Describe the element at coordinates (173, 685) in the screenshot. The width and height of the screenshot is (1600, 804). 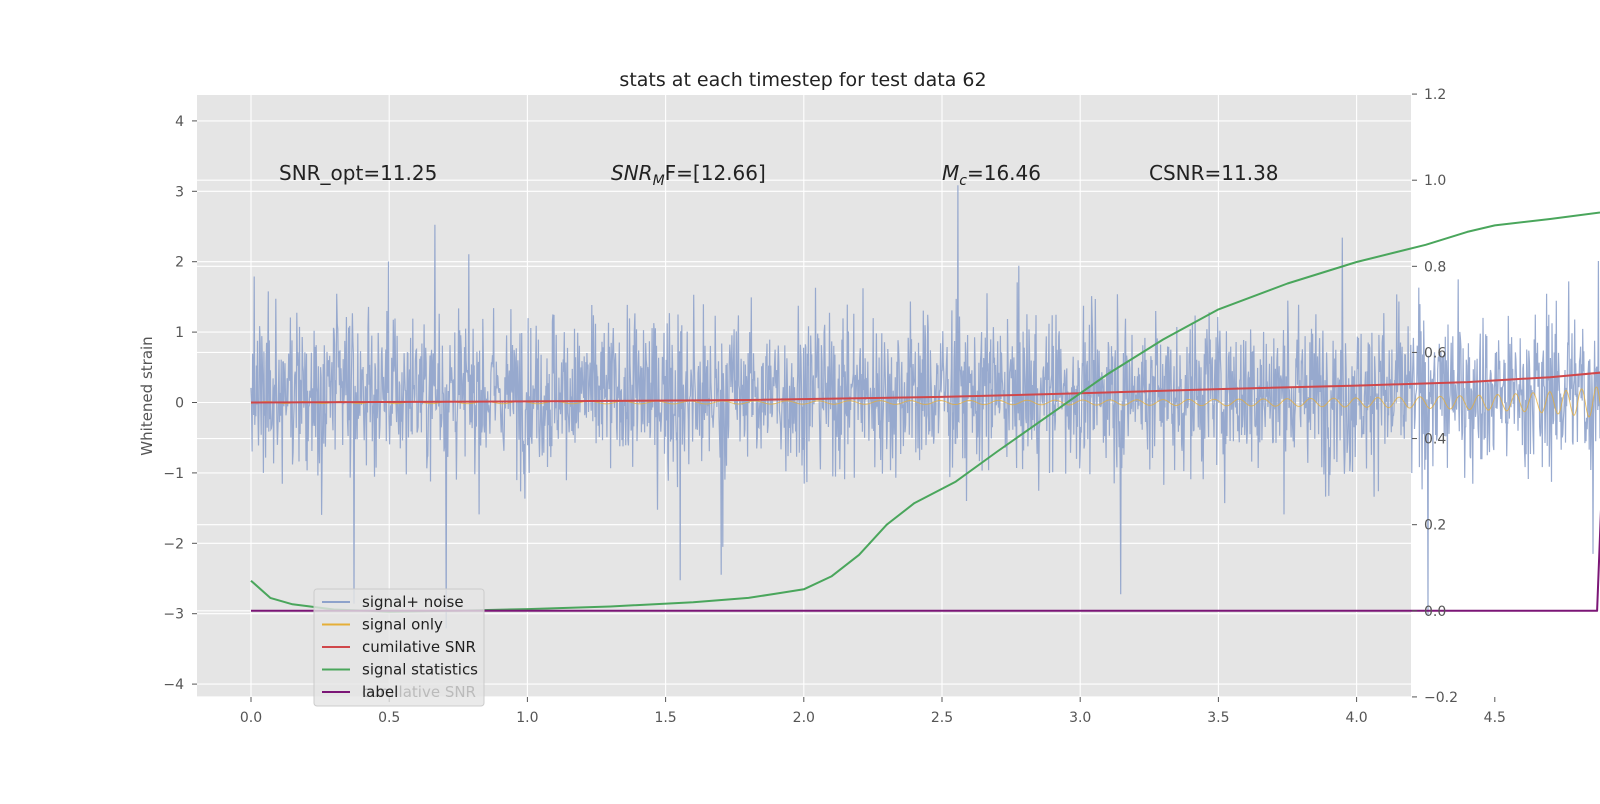
I see `y-tick-label: −4` at that location.